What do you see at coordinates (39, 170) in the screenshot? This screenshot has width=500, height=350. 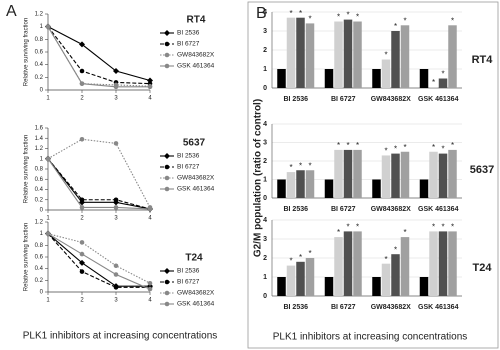 I see `y-tick-label: 0.8` at bounding box center [39, 170].